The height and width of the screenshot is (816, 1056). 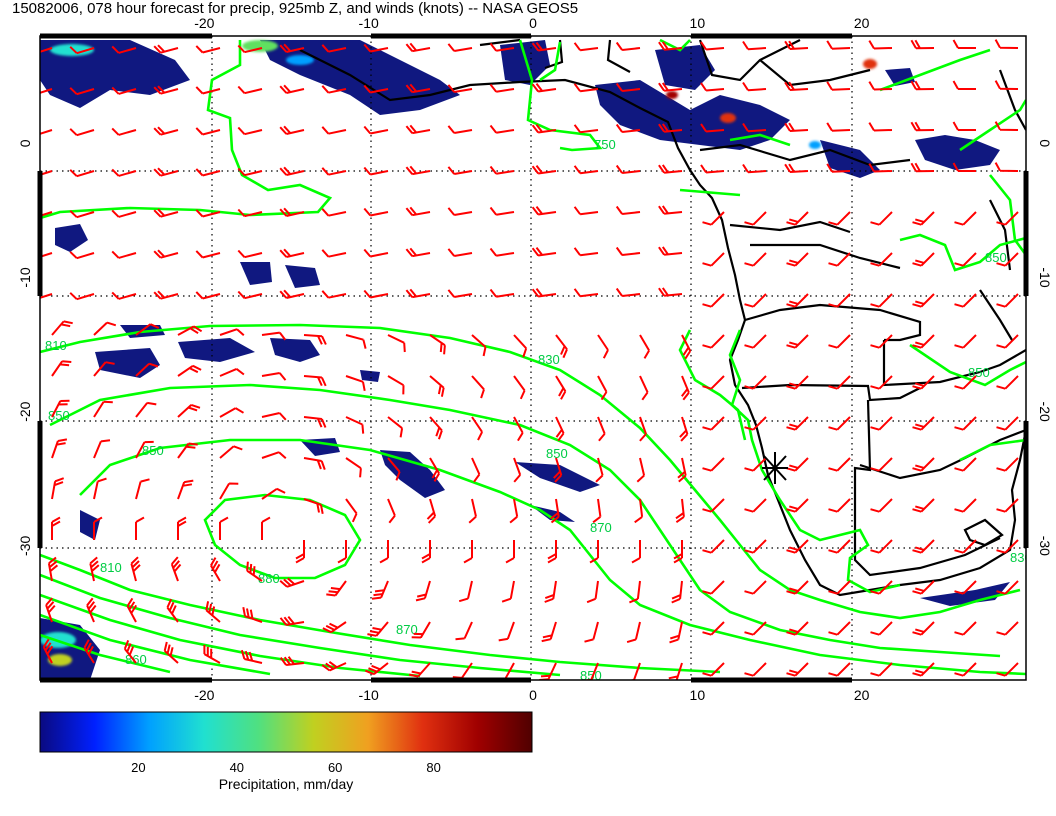 I want to click on contour-label: 850, so click(x=591, y=675).